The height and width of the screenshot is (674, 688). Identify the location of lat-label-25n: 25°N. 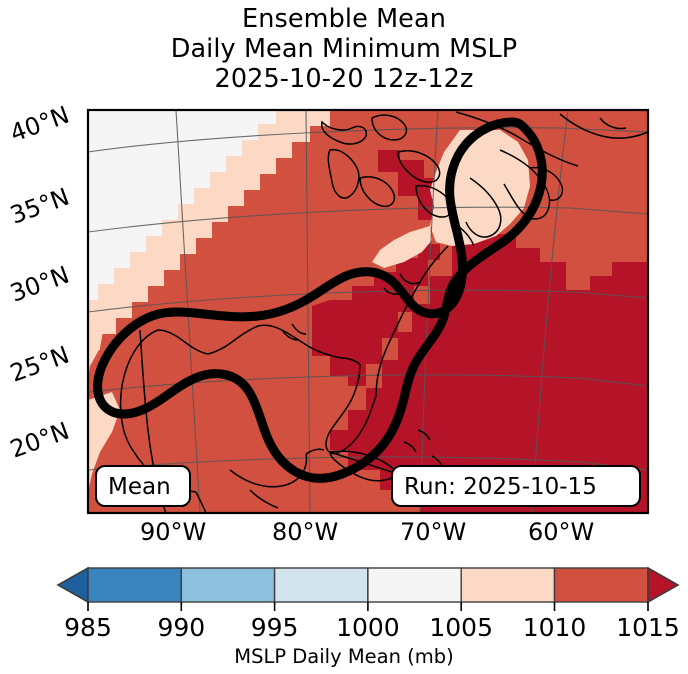
(39, 364).